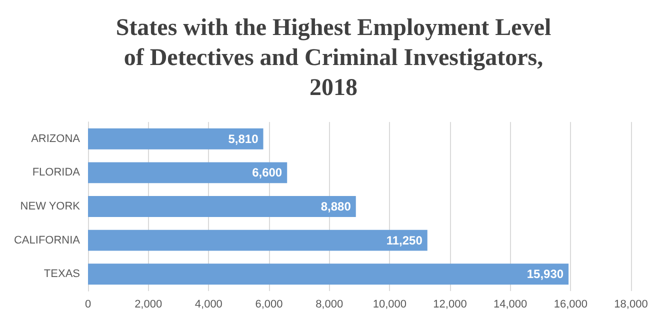 This screenshot has width=667, height=323. I want to click on x-tick-label: 16,000, so click(571, 304).